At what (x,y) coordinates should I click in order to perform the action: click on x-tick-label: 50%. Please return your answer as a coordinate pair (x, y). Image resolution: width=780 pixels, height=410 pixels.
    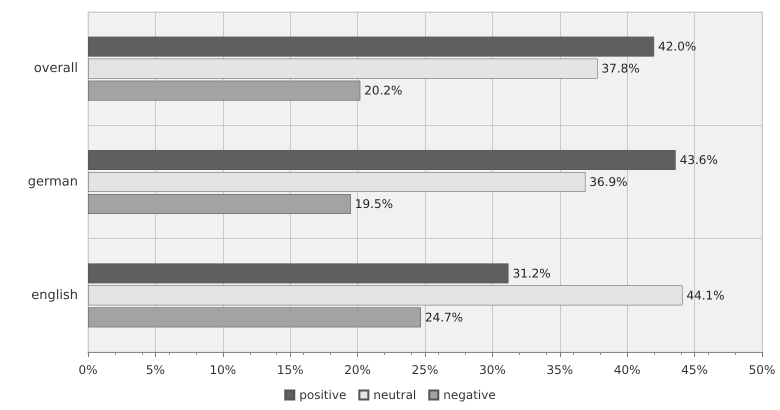
    Looking at the image, I should click on (762, 370).